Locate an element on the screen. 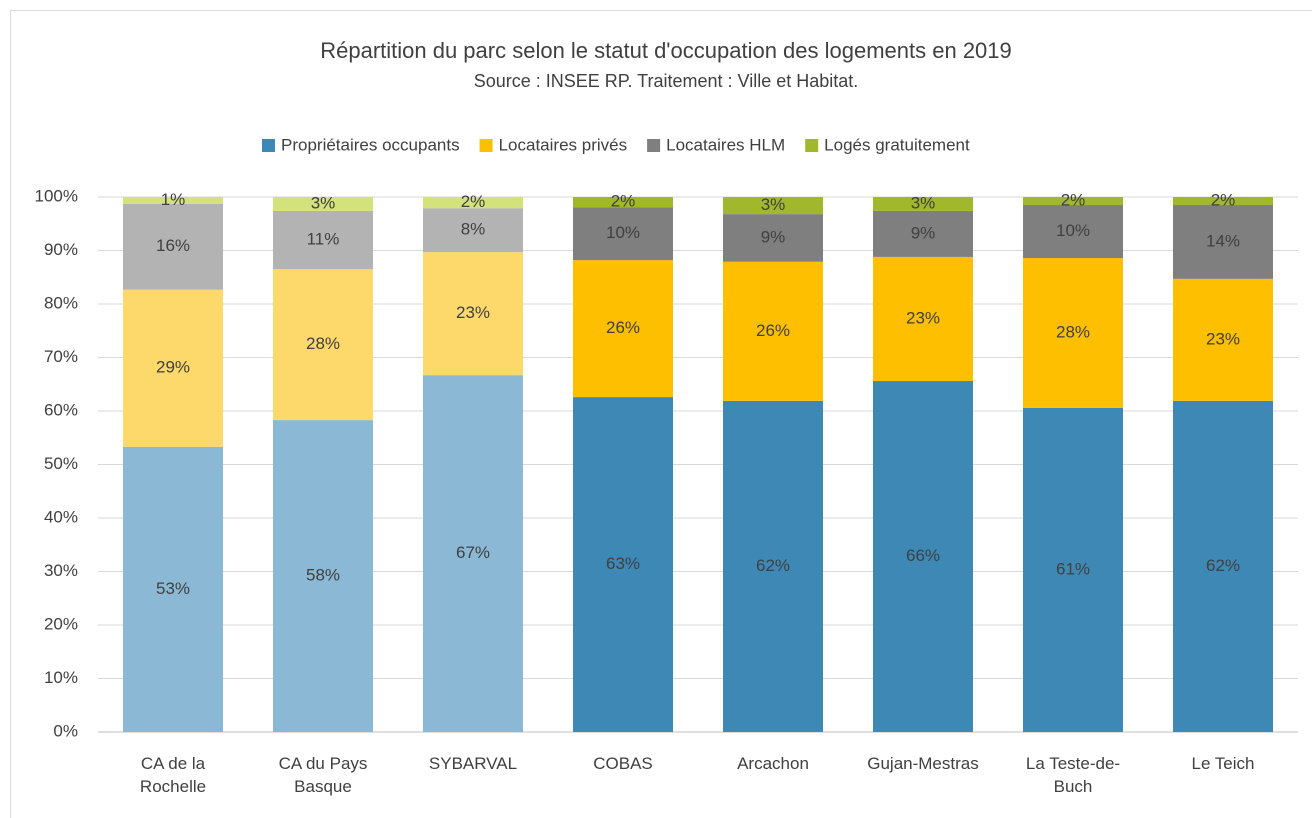 This screenshot has width=1312, height=818. data-label: 11% is located at coordinates (323, 239).